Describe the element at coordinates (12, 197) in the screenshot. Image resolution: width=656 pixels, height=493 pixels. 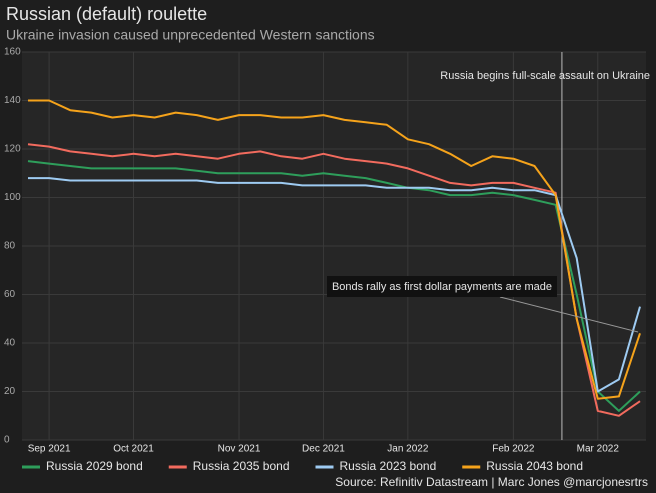
I see `y-tick-label: 100` at that location.